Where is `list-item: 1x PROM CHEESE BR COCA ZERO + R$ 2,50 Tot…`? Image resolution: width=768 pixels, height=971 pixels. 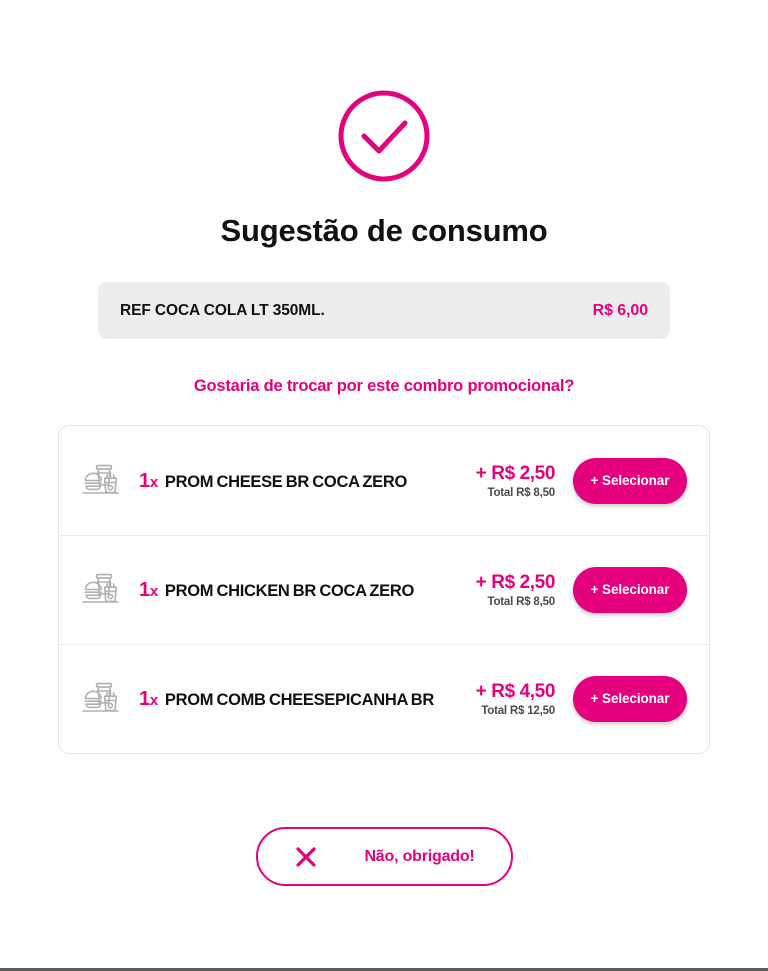 list-item: 1x PROM CHEESE BR COCA ZERO + R$ 2,50 Tot… is located at coordinates (384, 480).